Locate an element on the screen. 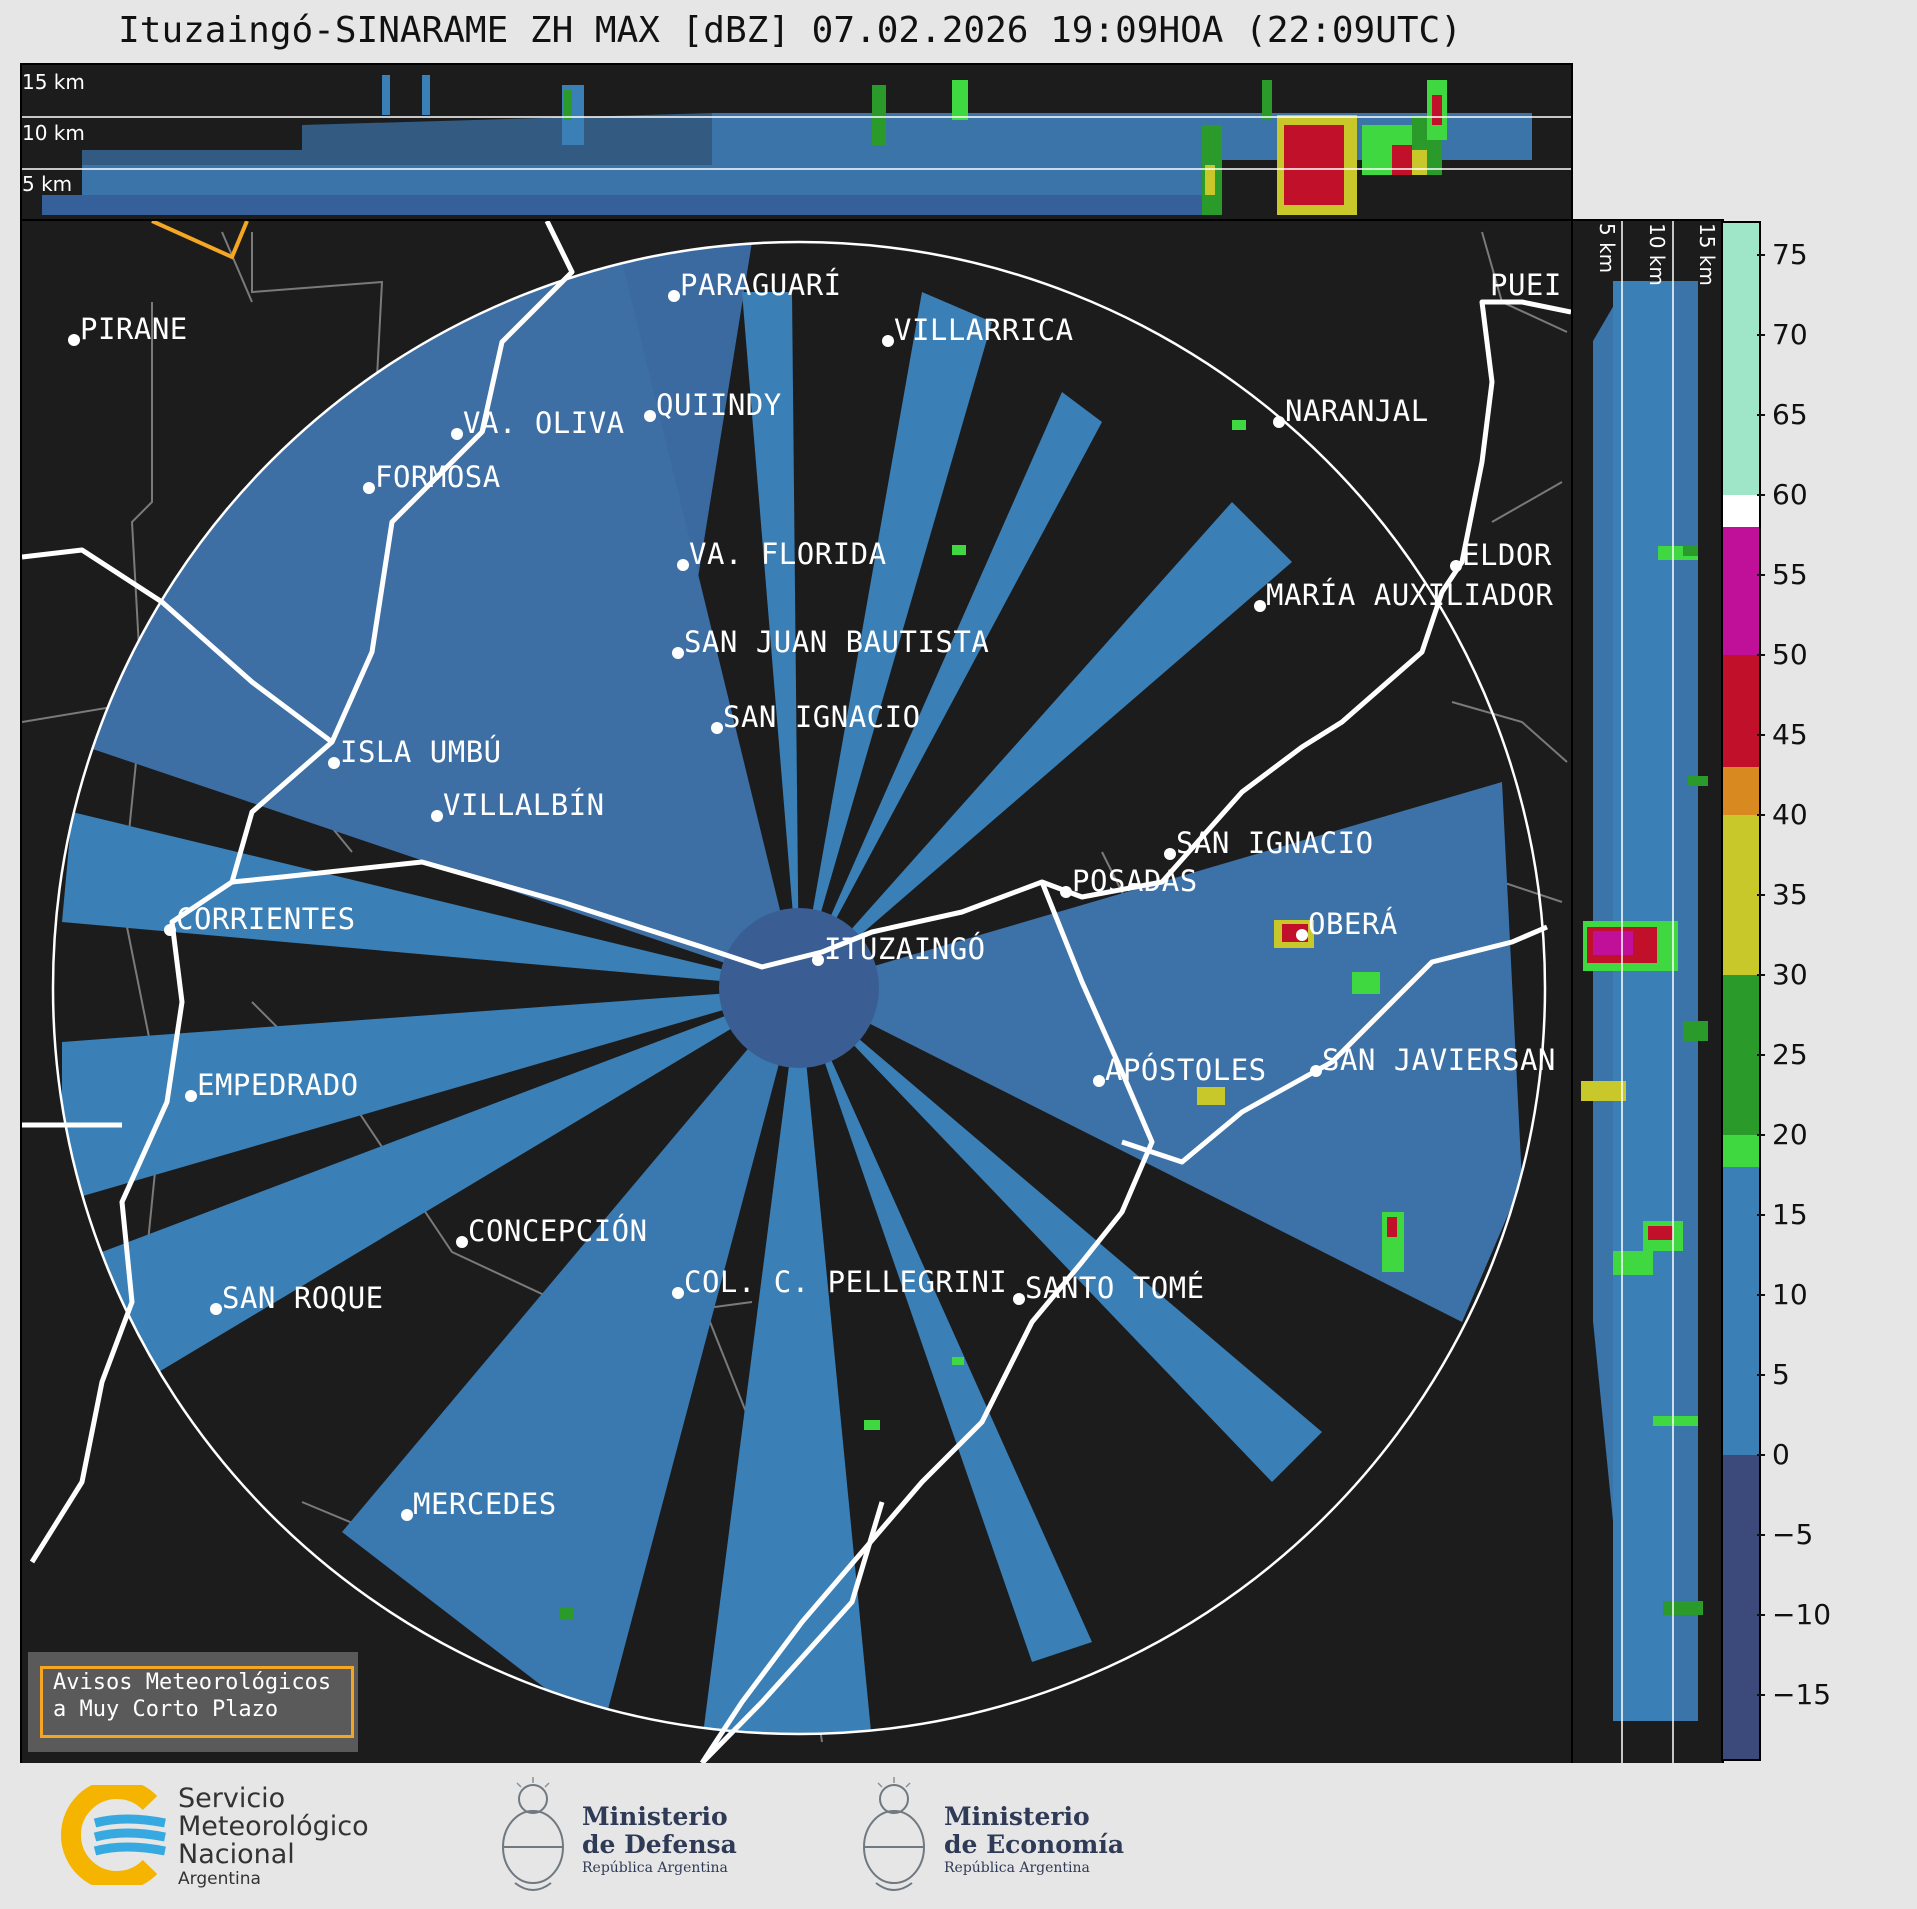  city-label: QUIINDY is located at coordinates (719, 405).